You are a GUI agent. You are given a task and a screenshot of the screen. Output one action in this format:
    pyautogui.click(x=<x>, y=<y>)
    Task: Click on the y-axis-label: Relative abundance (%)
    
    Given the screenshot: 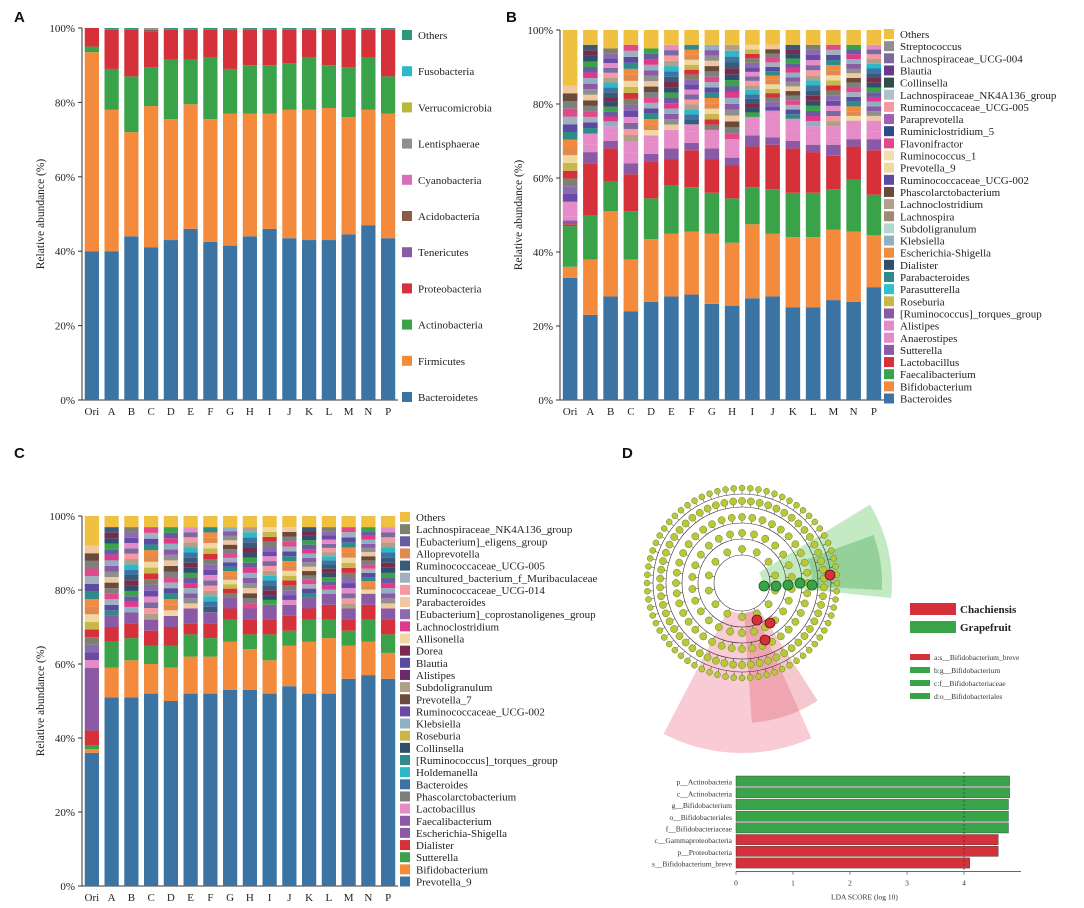 What is the action you would take?
    pyautogui.click(x=519, y=215)
    